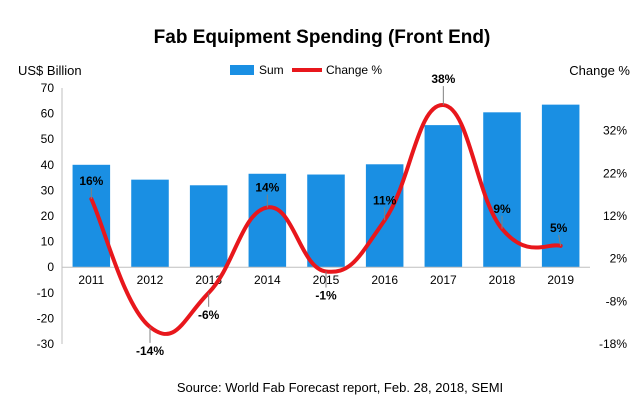 The height and width of the screenshot is (412, 643). What do you see at coordinates (209, 315) in the screenshot?
I see `change-label-2013: -6%` at bounding box center [209, 315].